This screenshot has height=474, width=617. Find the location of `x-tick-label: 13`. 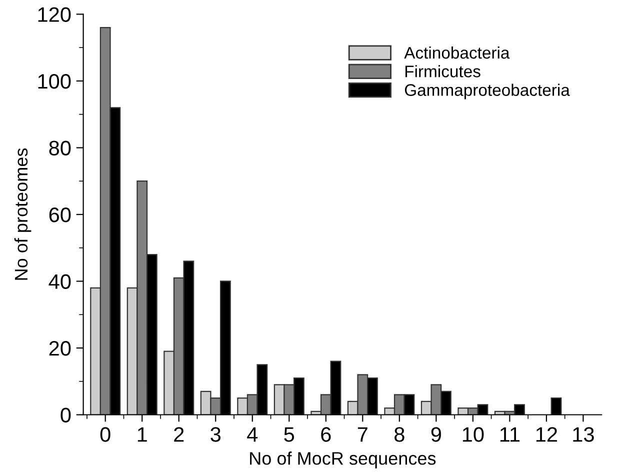

x-tick-label: 13 is located at coordinates (583, 434).